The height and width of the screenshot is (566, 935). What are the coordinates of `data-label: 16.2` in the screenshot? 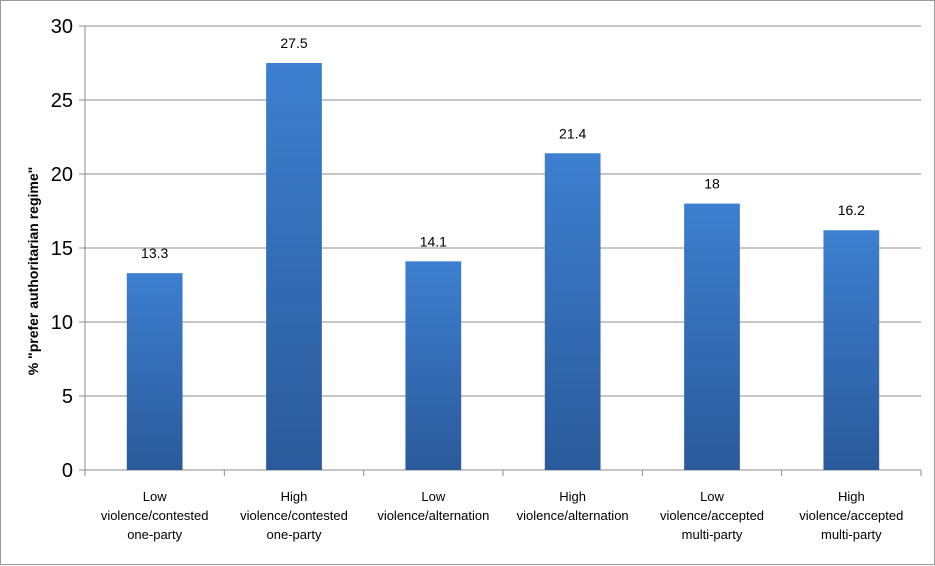 It's located at (851, 210).